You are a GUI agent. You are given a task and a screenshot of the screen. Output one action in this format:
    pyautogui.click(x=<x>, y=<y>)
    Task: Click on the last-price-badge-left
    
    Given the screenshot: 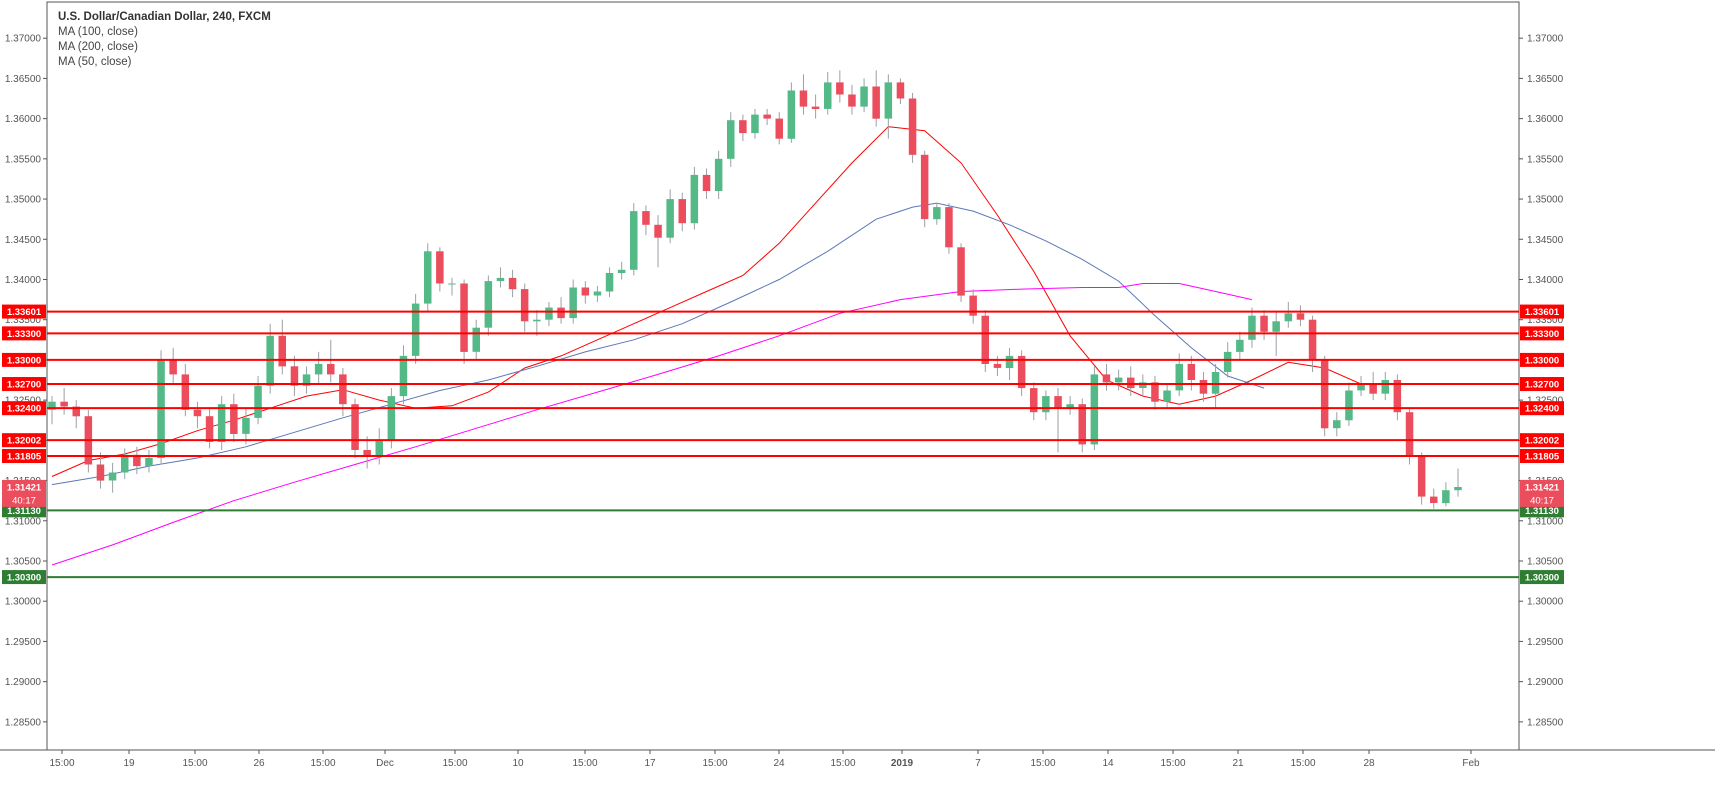 What is the action you would take?
    pyautogui.click(x=24, y=493)
    